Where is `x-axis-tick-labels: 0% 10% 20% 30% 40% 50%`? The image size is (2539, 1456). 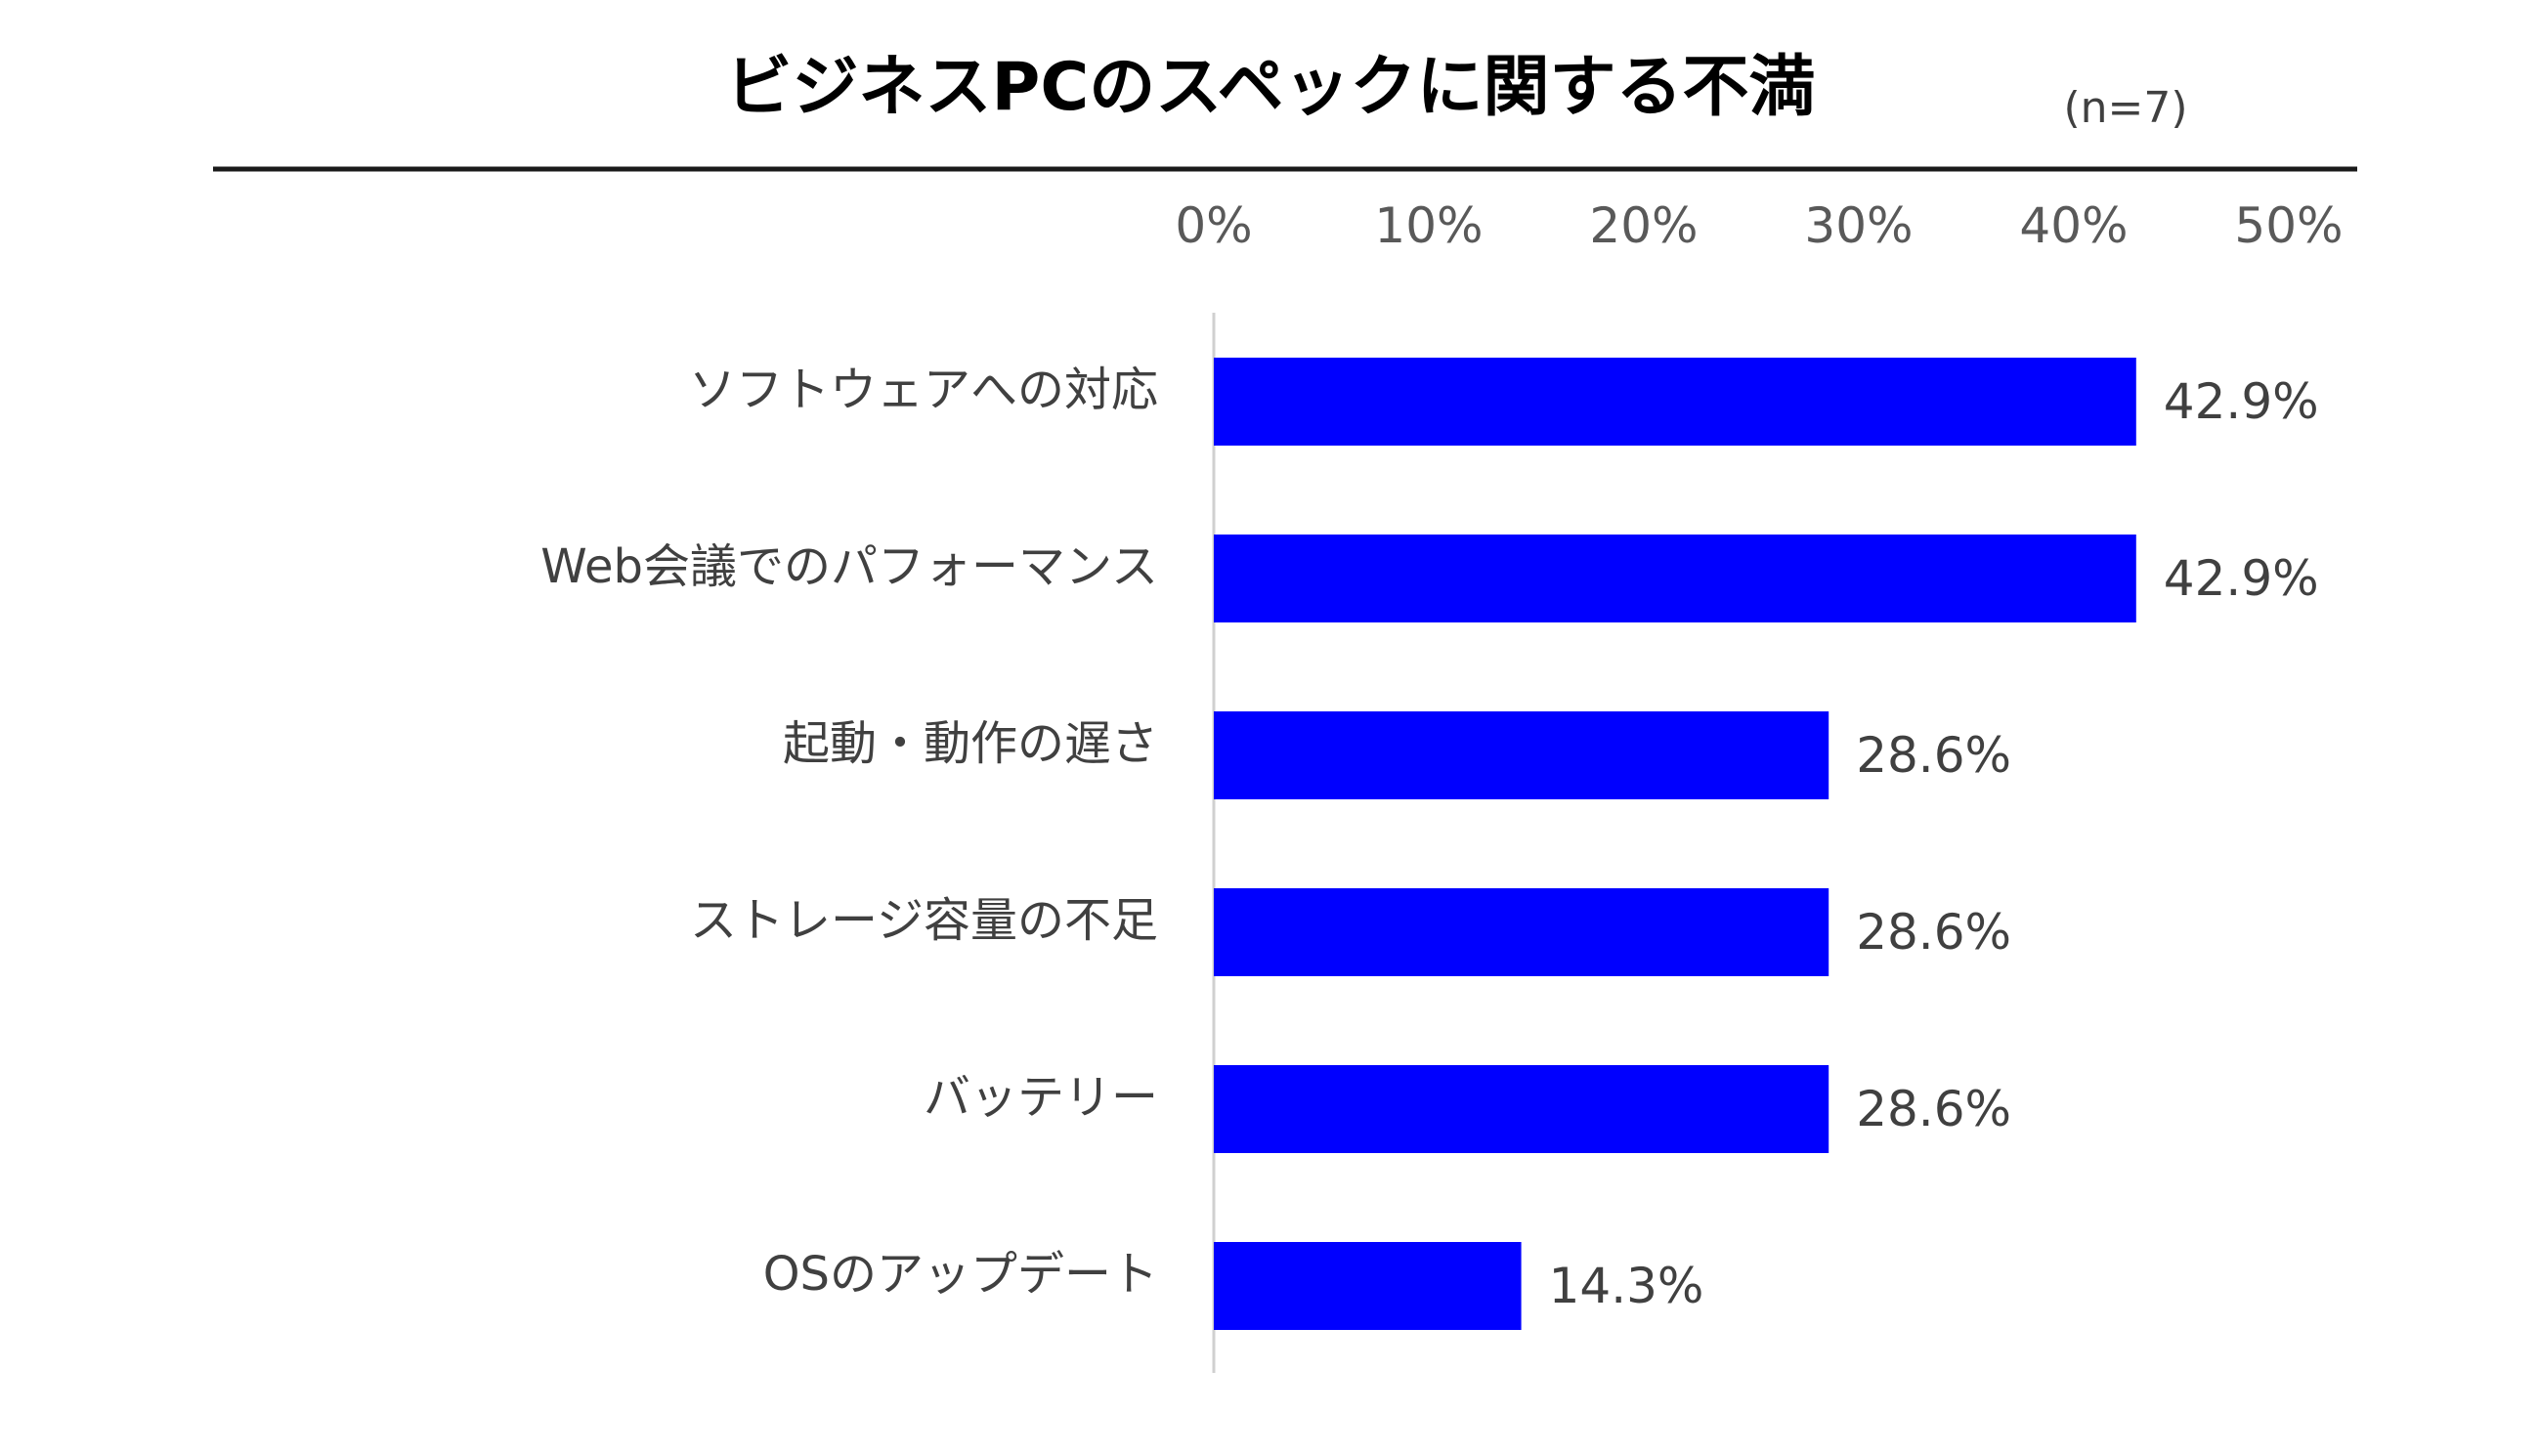 x-axis-tick-labels: 0% 10% 20% 30% 40% 50% is located at coordinates (1759, 225).